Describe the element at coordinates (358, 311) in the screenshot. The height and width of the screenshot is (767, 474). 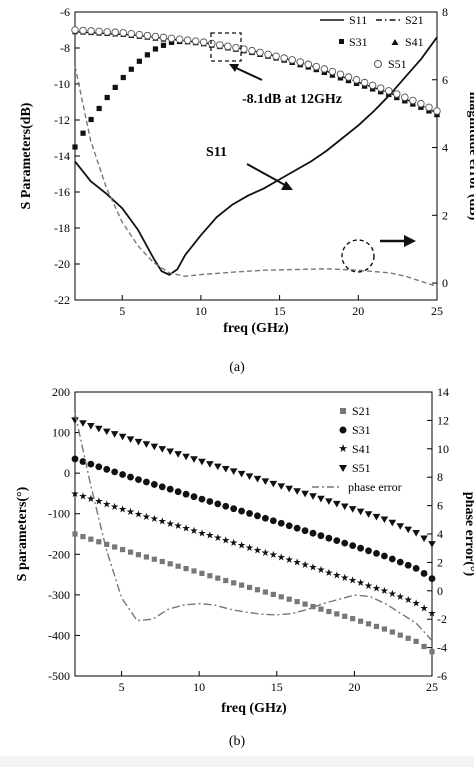
I see `x-tick-label: 20` at that location.